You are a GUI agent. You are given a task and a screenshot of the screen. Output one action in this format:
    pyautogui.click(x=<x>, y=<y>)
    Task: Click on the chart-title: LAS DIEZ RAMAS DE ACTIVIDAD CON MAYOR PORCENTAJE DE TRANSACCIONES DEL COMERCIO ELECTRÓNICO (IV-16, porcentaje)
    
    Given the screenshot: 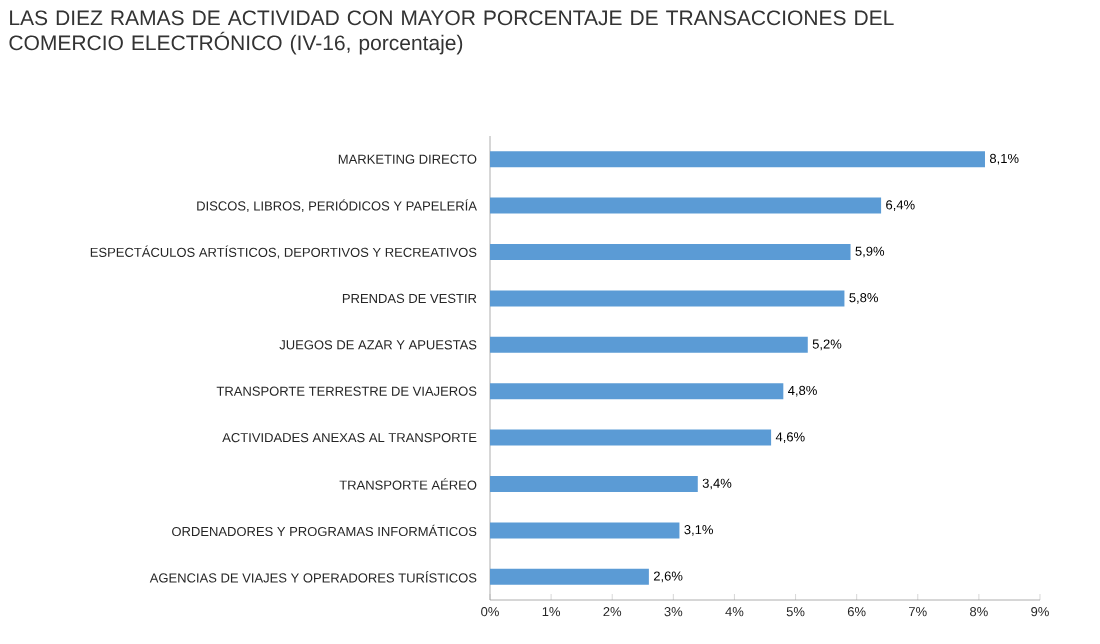 What is the action you would take?
    pyautogui.click(x=451, y=32)
    